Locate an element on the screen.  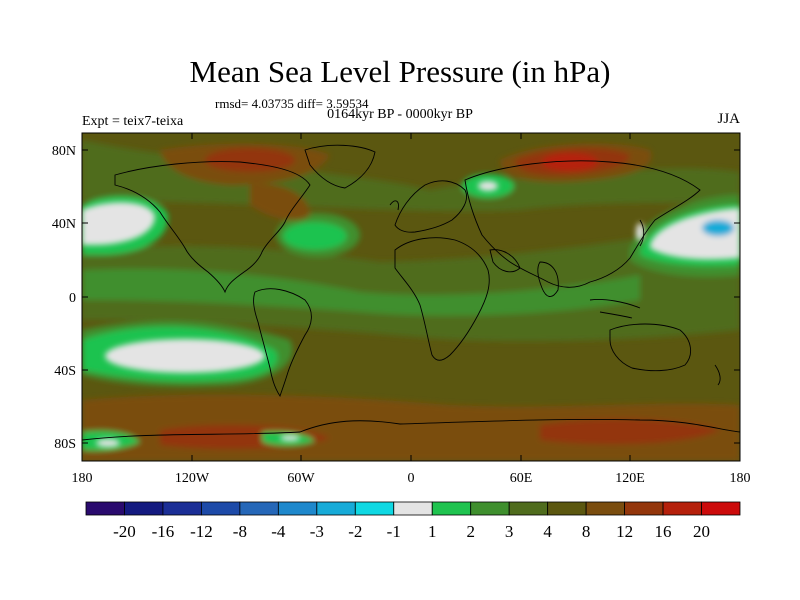
colorbar-label: 2 is located at coordinates (470, 531).